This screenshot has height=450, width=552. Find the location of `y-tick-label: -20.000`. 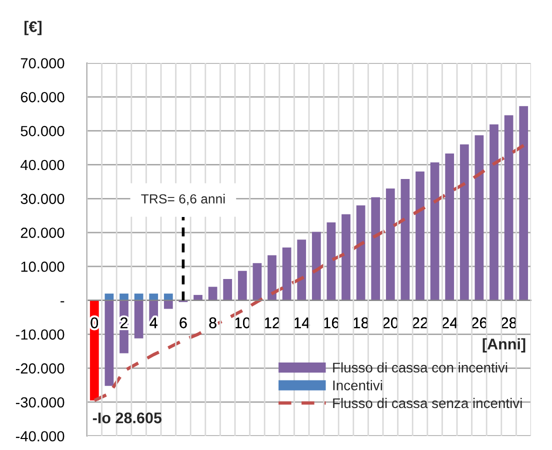

y-tick-label: -20.000 is located at coordinates (40, 368).